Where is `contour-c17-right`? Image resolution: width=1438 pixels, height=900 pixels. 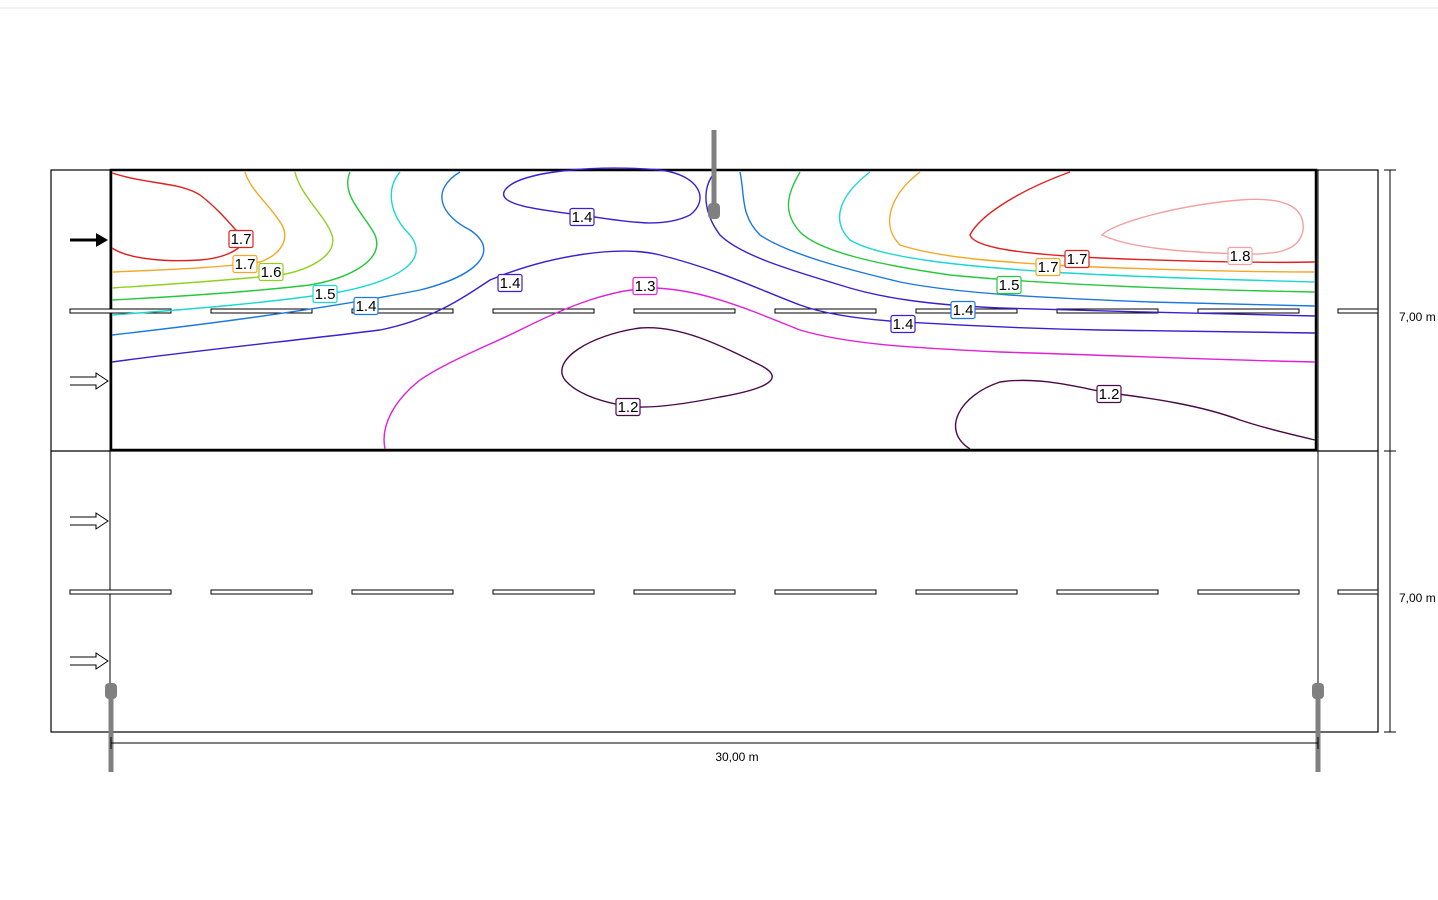
contour-c17-right is located at coordinates (1102, 222).